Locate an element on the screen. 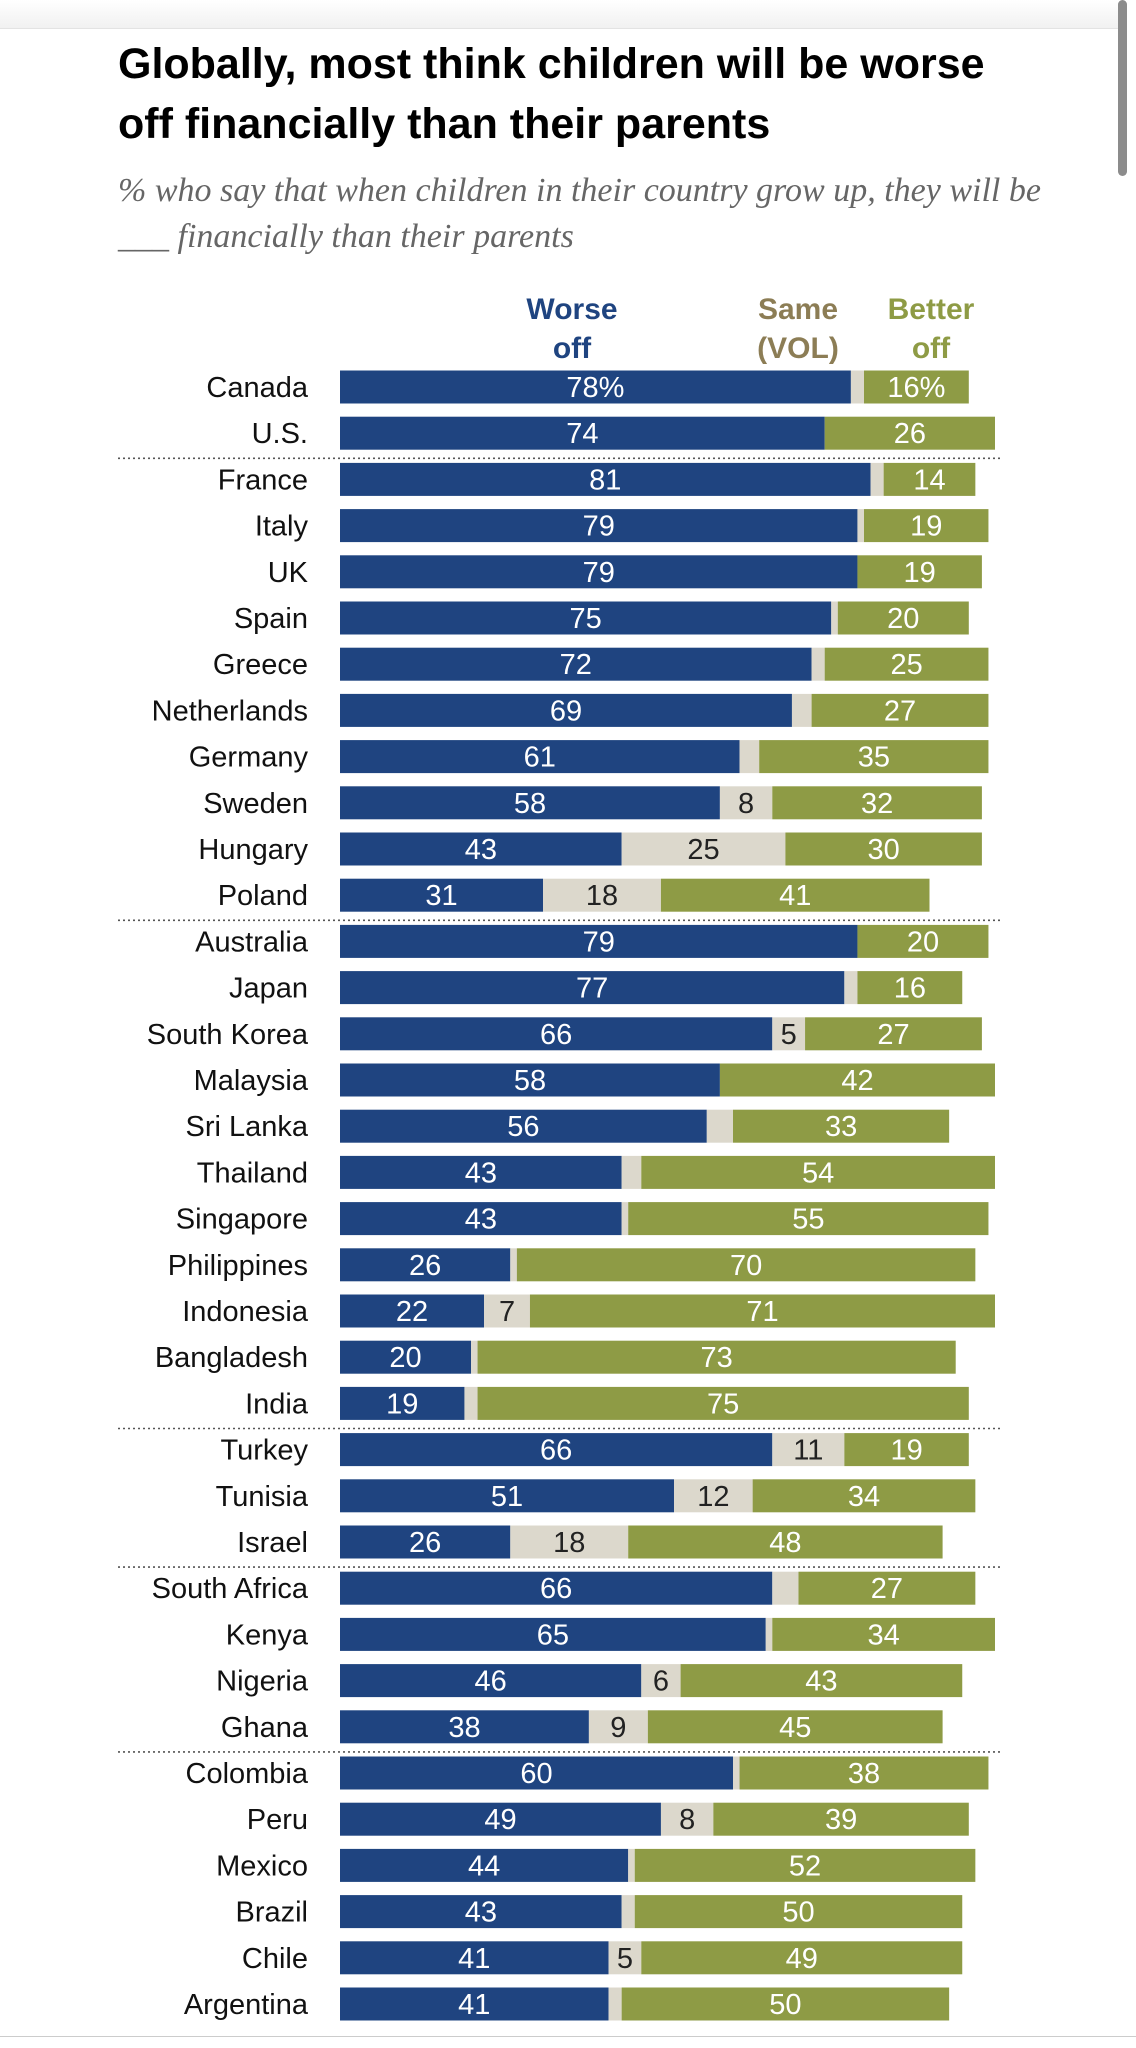 The width and height of the screenshot is (1136, 2048). bar-better-sweden is located at coordinates (877, 803).